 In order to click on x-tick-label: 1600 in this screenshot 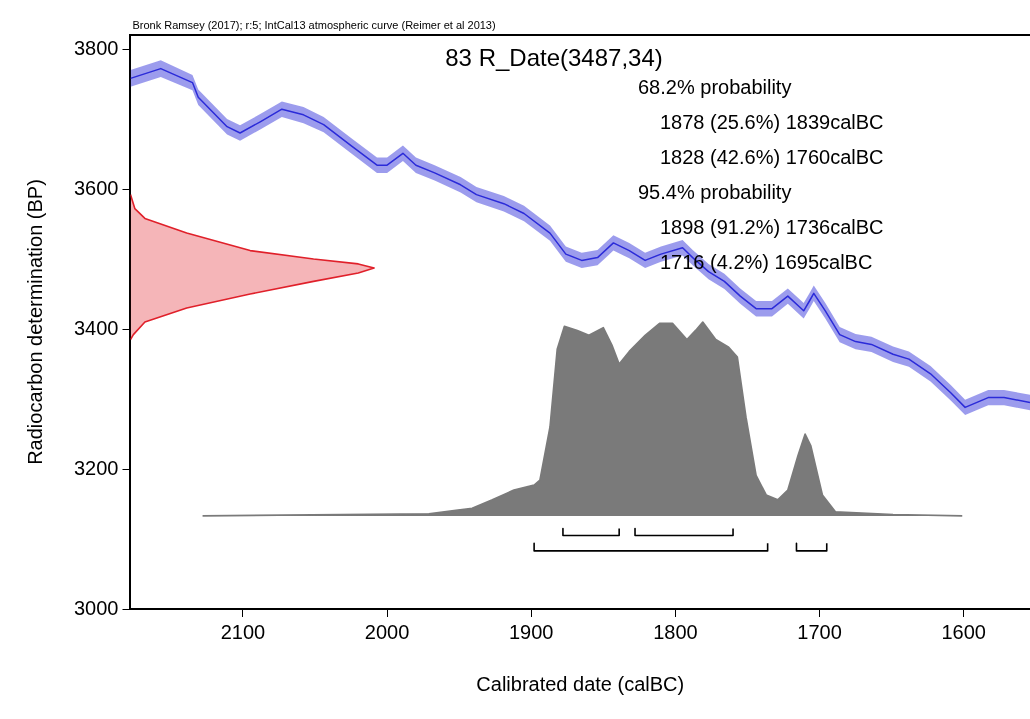, I will do `click(963, 631)`.